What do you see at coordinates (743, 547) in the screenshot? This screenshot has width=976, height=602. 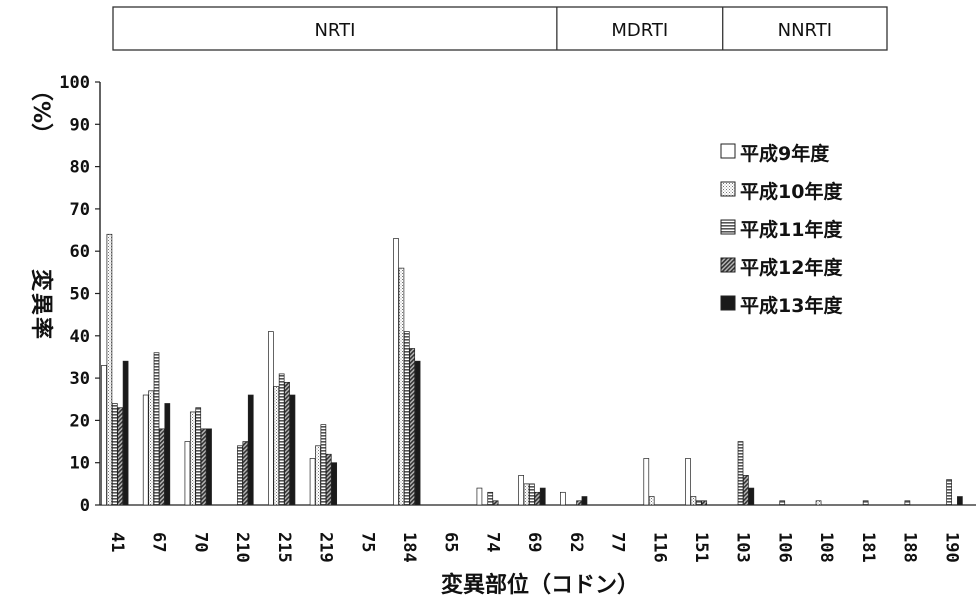 I see `x-tick-label: 103` at bounding box center [743, 547].